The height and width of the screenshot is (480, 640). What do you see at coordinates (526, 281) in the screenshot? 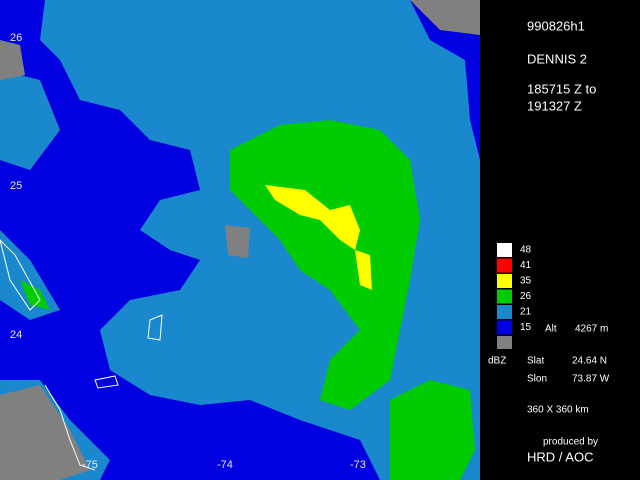
I see `legend-label: 35` at bounding box center [526, 281].